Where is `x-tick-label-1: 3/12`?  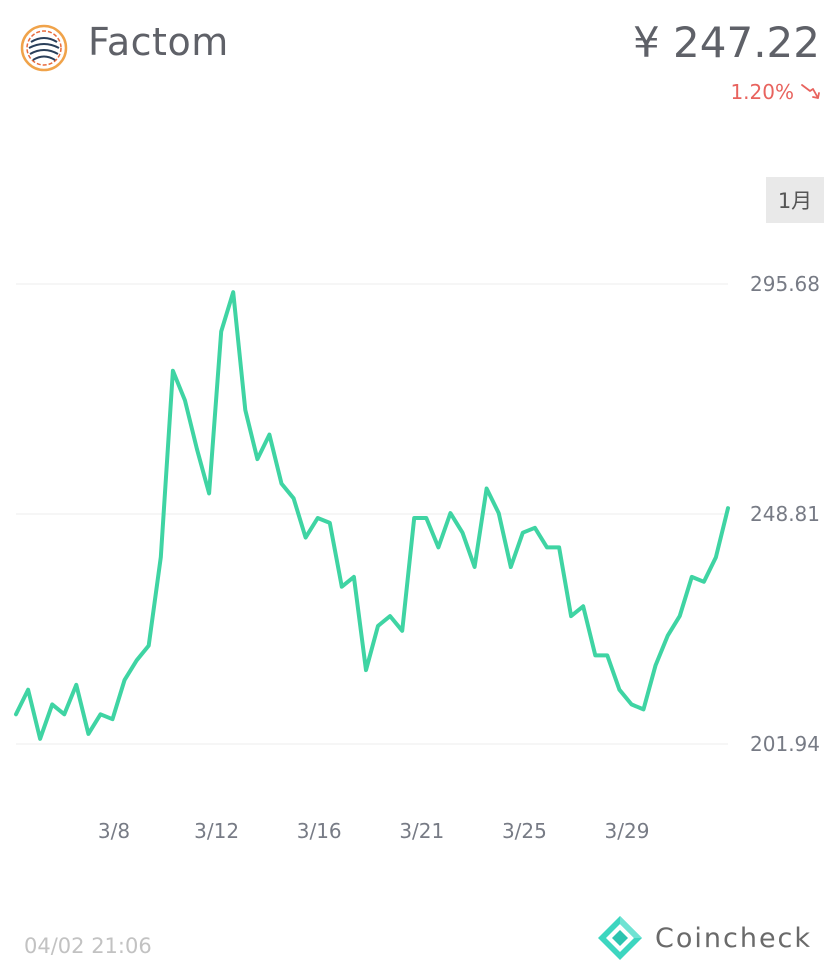
x-tick-label-1: 3/12 is located at coordinates (216, 831).